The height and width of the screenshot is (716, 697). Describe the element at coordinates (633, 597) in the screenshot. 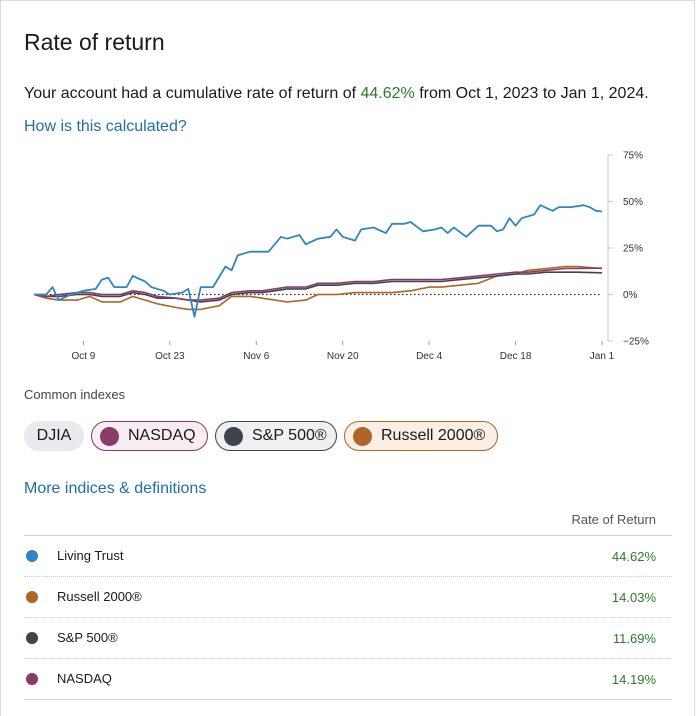

I see `row-value: 14.03%` at that location.